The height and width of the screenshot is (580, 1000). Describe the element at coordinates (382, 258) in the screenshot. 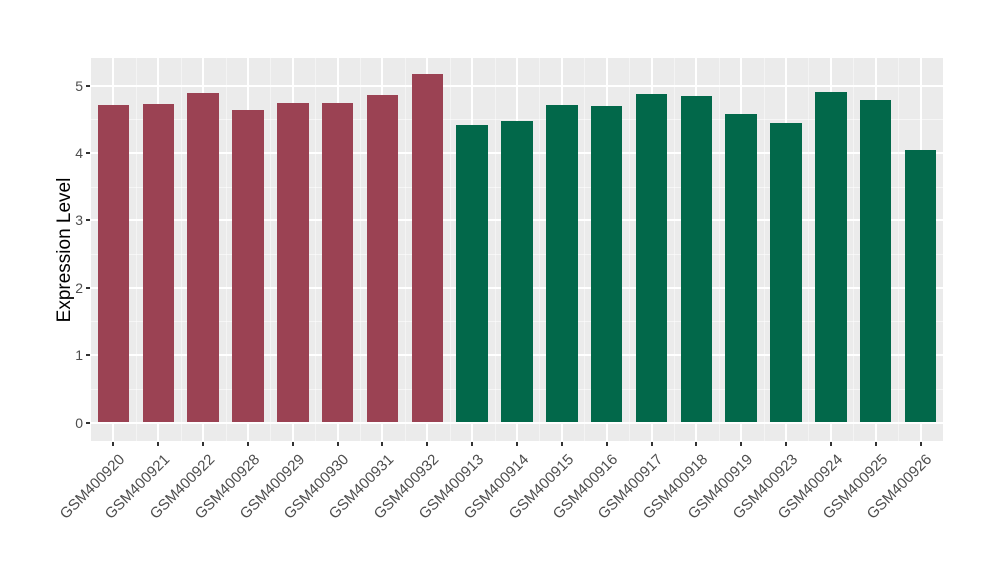

I see `bar-GSM400931` at that location.